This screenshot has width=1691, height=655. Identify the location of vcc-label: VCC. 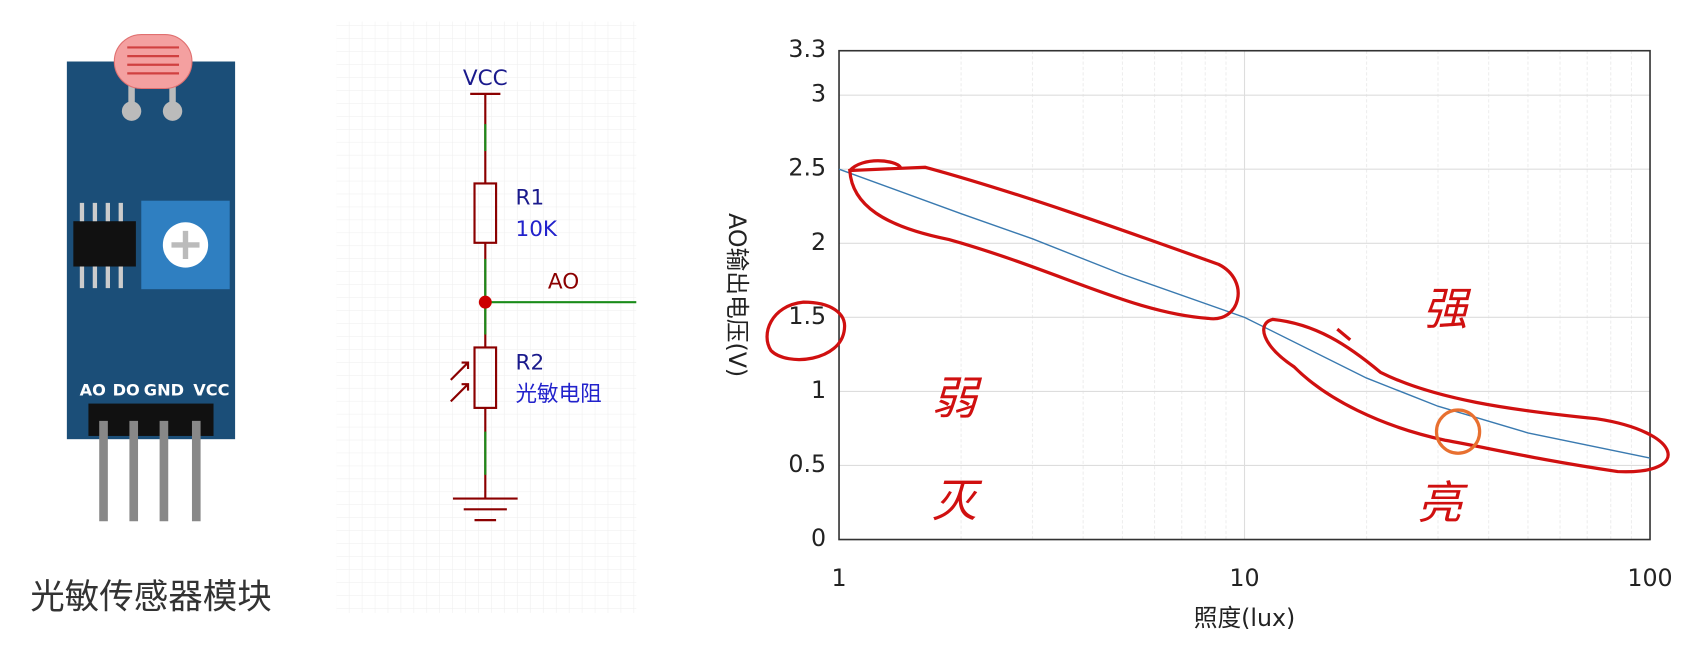
(485, 78).